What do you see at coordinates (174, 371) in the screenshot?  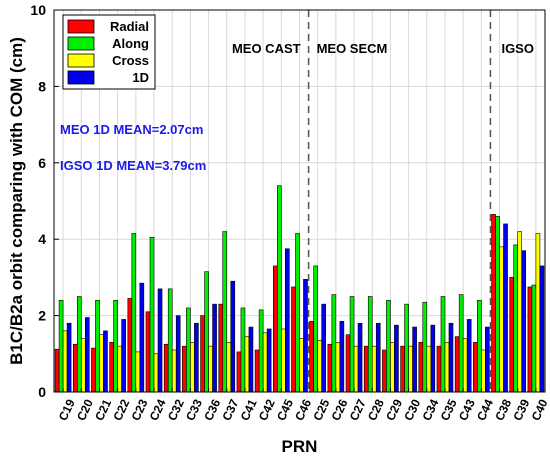 I see `bar-cross-c32` at bounding box center [174, 371].